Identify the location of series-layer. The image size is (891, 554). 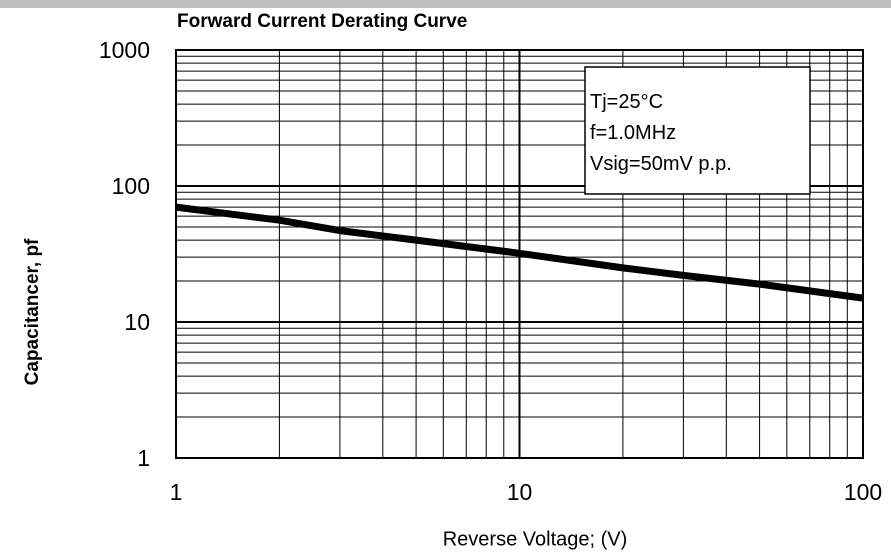
(519, 252).